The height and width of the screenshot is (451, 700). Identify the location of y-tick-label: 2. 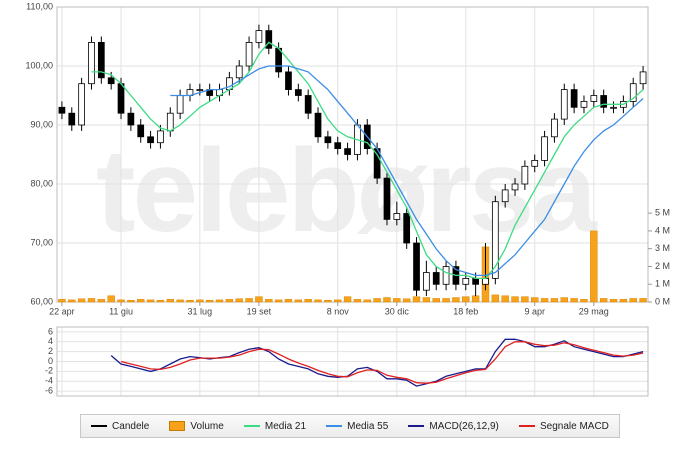
(50, 351).